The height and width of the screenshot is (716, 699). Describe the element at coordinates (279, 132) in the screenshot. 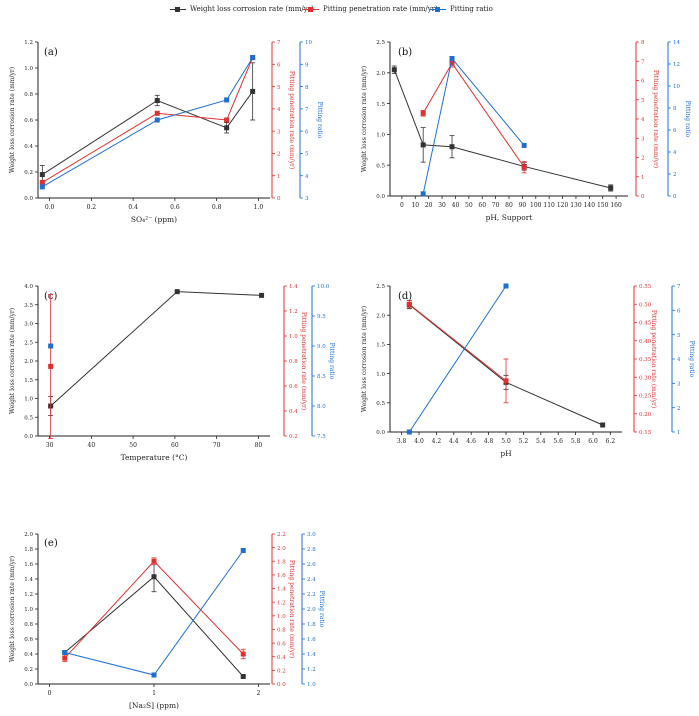

I see `y-tick-label-right1: 3` at that location.